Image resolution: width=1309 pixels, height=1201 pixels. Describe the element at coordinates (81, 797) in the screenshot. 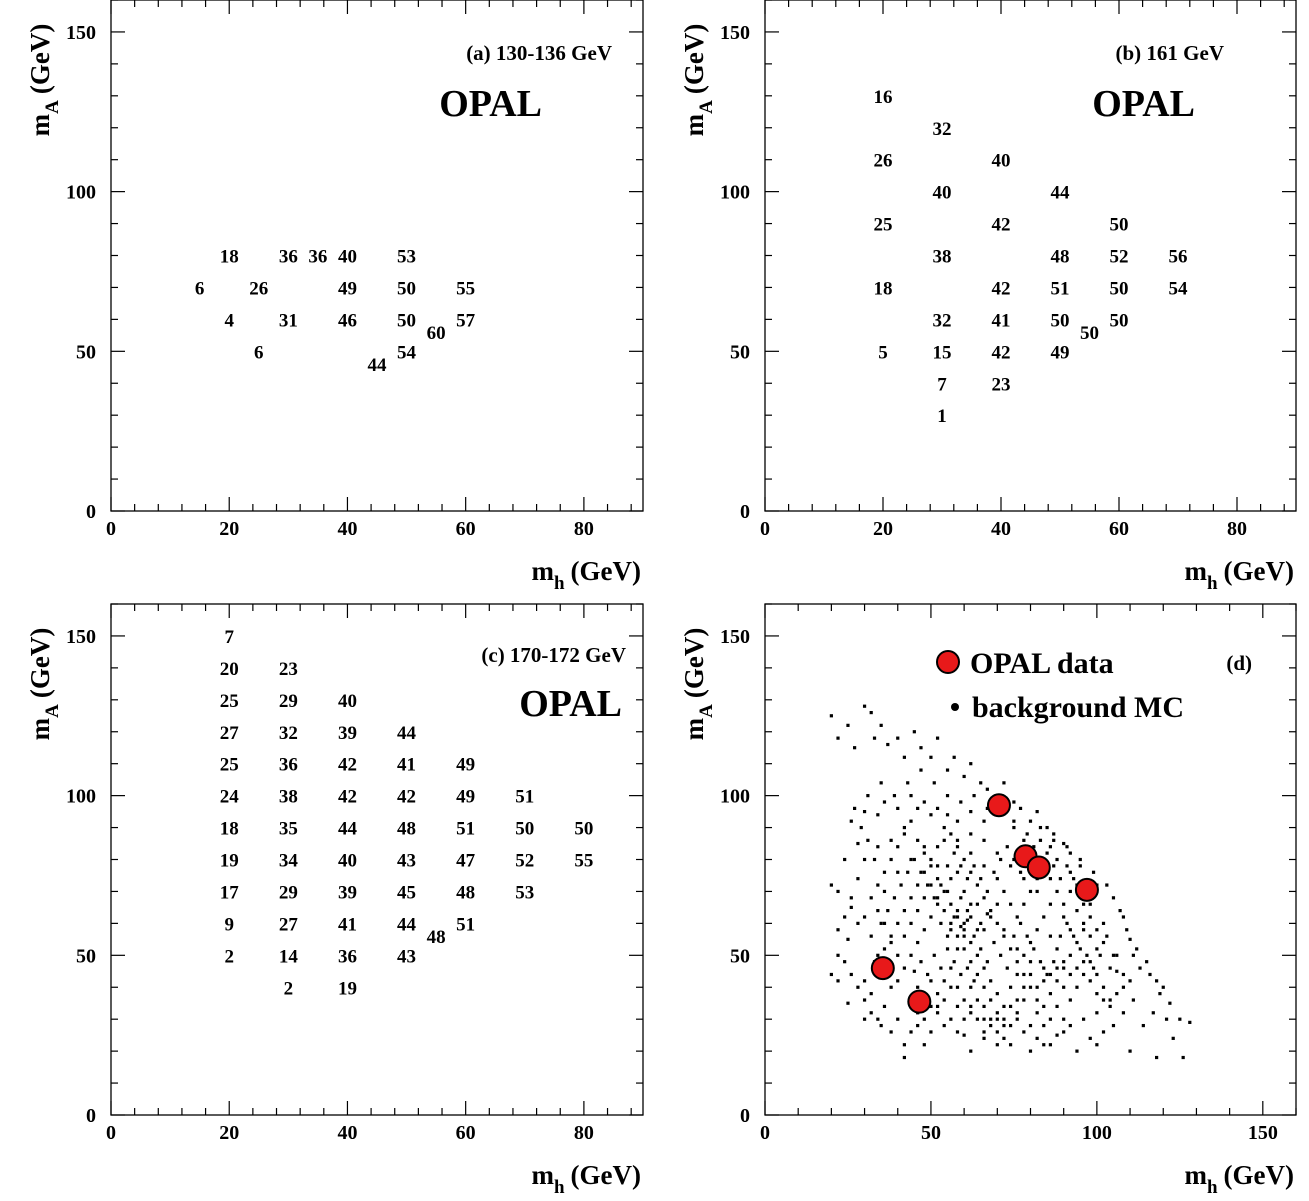

I see `y-tick-label: 100` at that location.